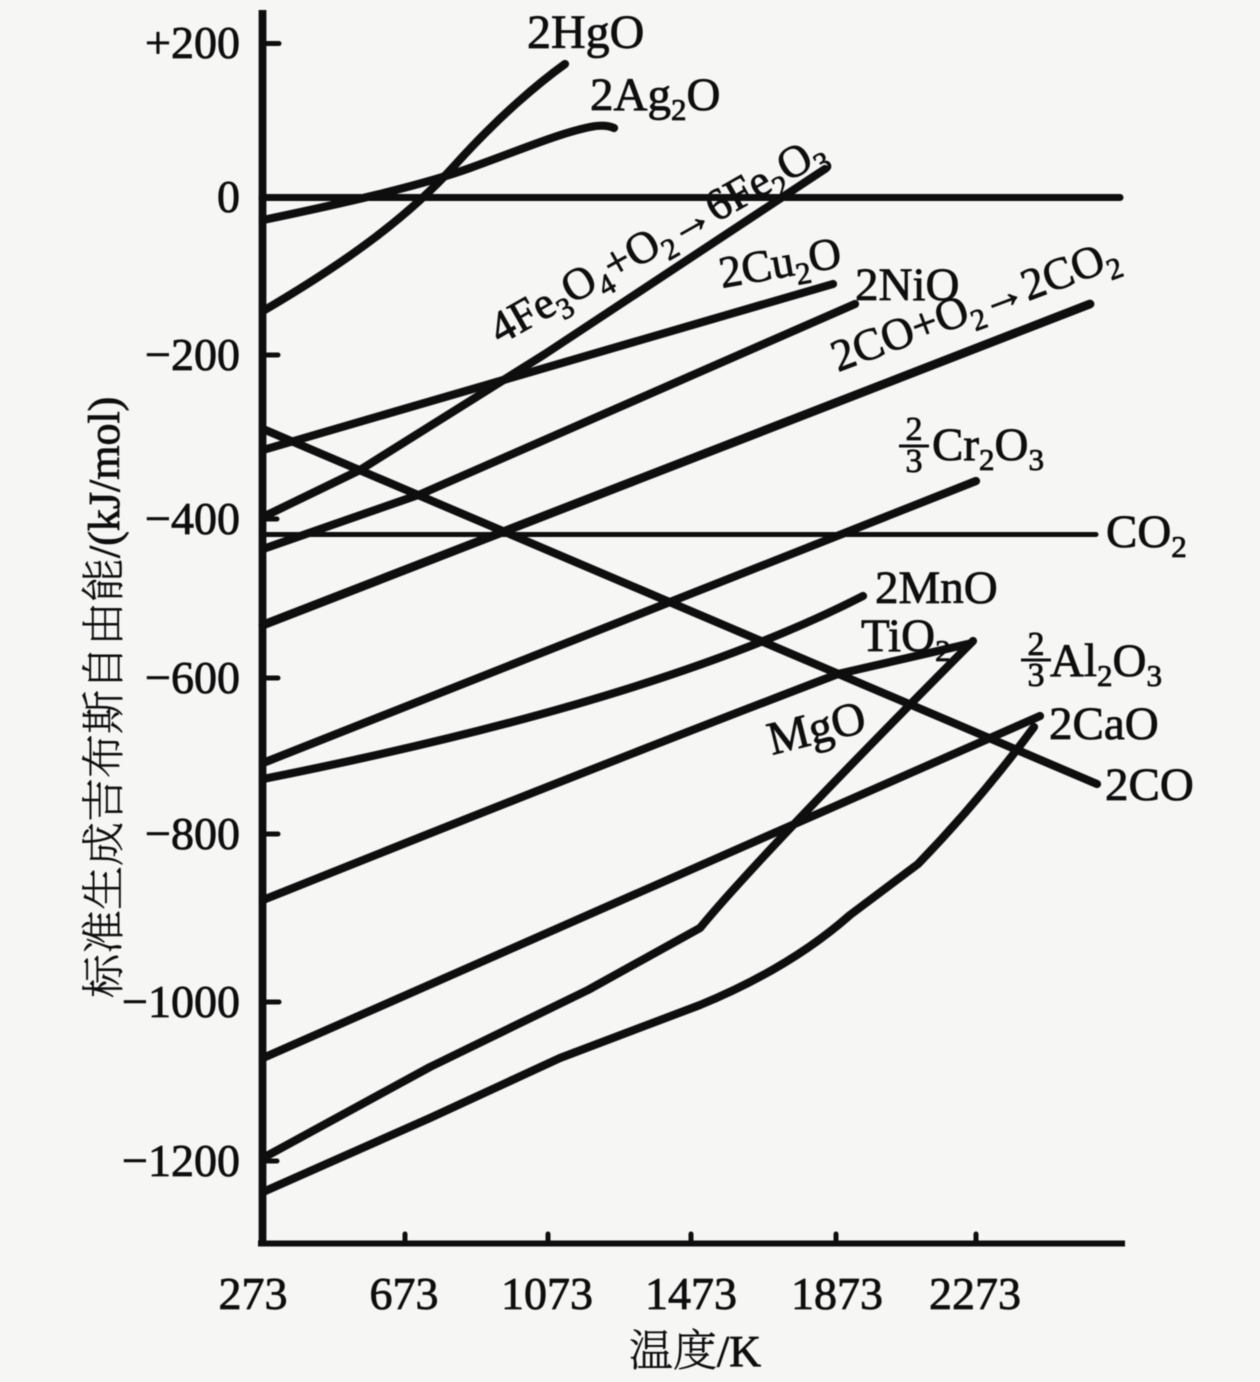 This screenshot has height=1382, width=1260. I want to click on svg-text: 2NiO, so click(907, 285).